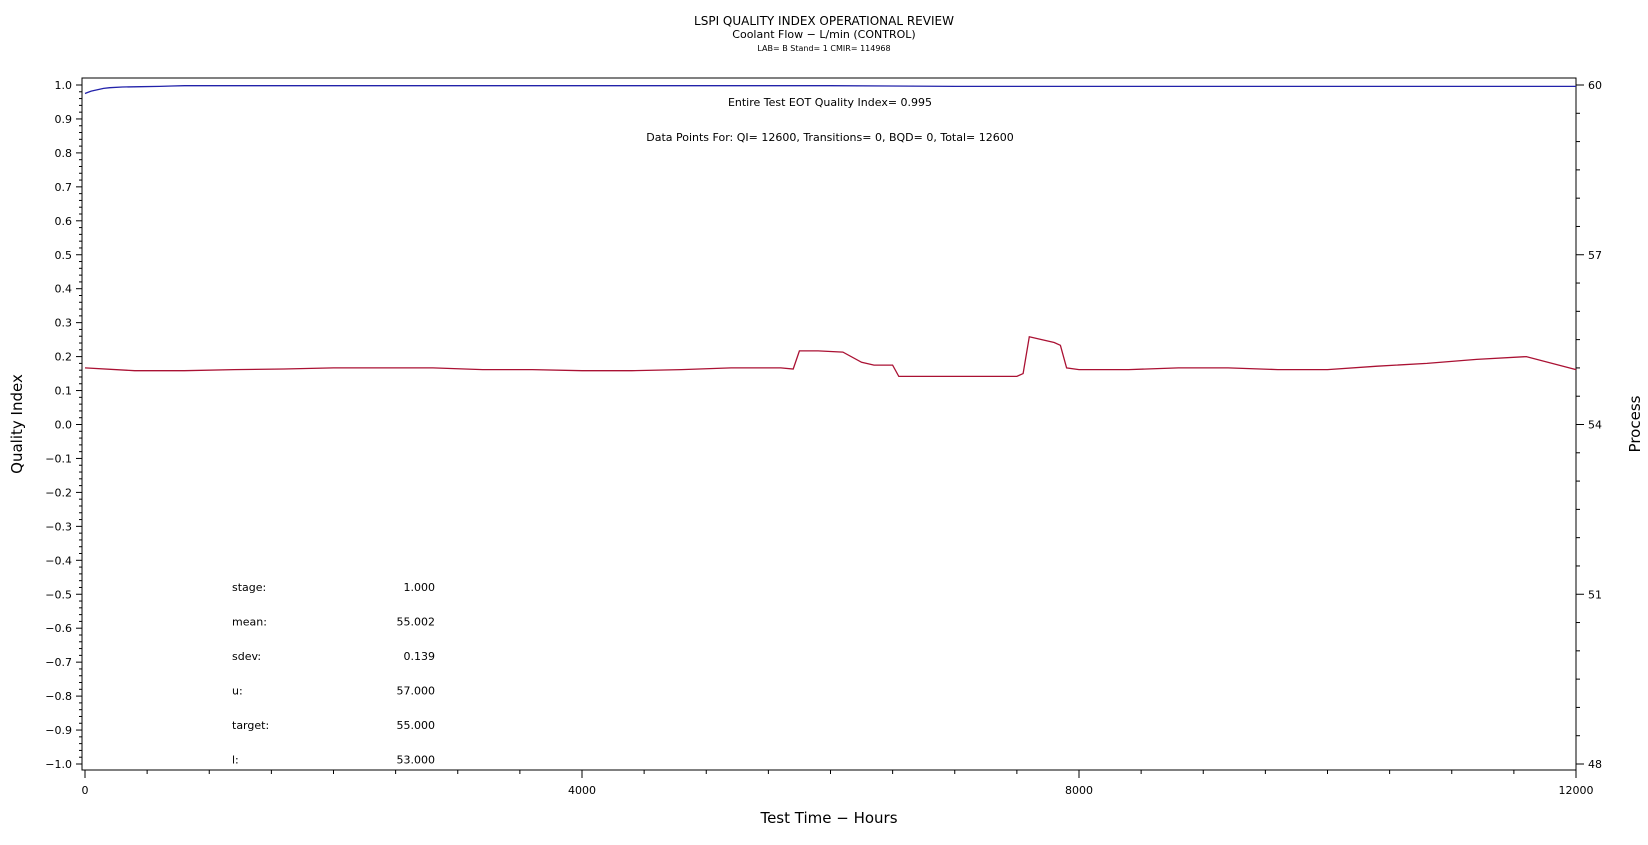 This screenshot has height=845, width=1648. I want to click on stat-value: 1.000, so click(420, 587).